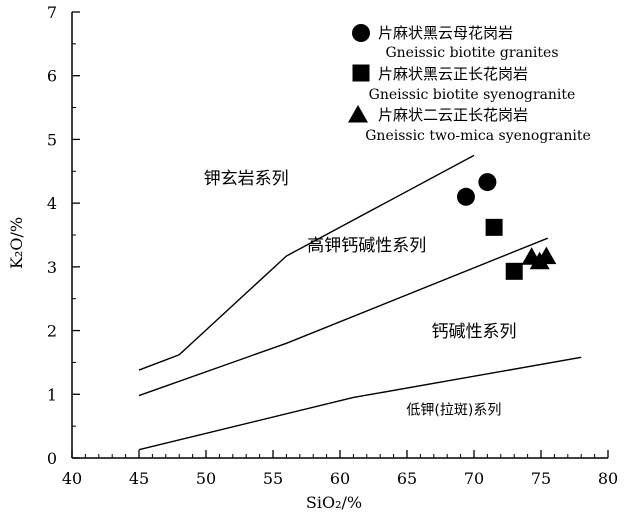  I want to click on x-tick-label: 50, so click(206, 478).